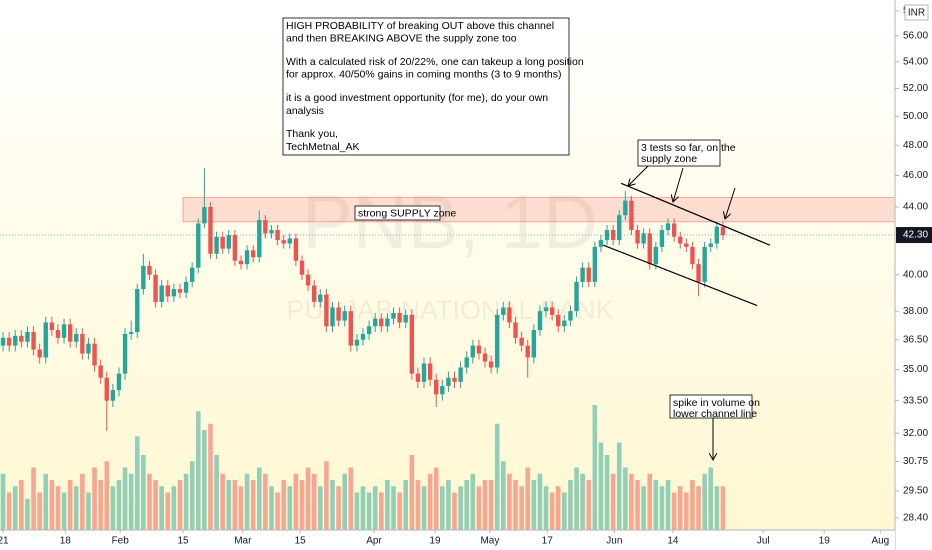  What do you see at coordinates (915, 35) in the screenshot?
I see `y-tick-label: 56.00` at bounding box center [915, 35].